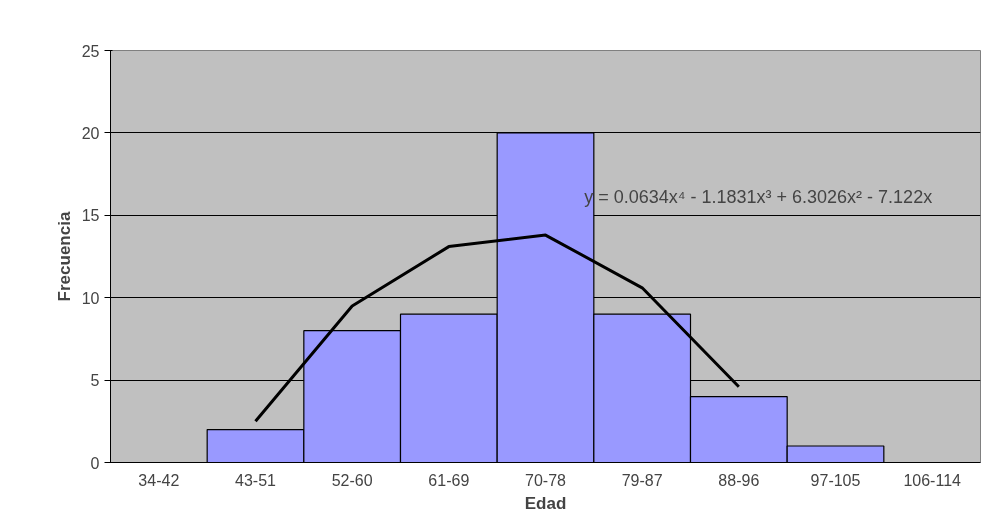 This screenshot has height=518, width=1003. Describe the element at coordinates (758, 197) in the screenshot. I see `annotation: y = 0.0634x⁴ - 1.1831x³ + 6.3026x² - 7.122x` at that location.